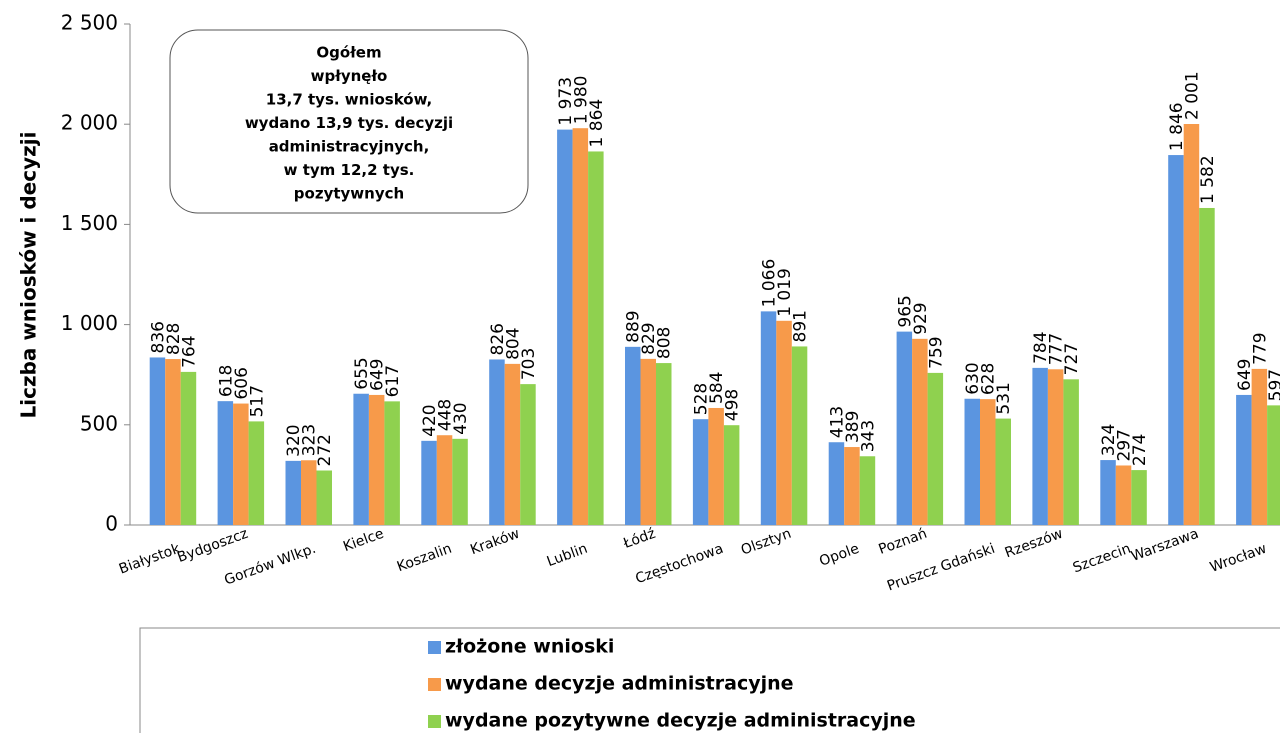  I want to click on value-label: 703, so click(529, 364).